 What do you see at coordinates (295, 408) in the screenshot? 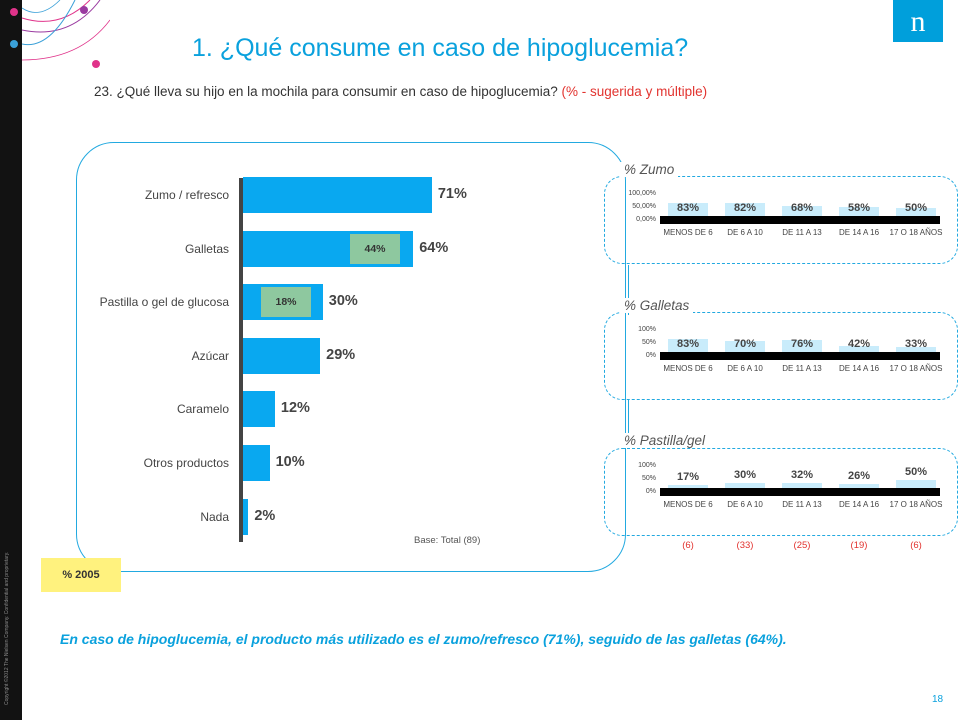
I see `bar-value-label: 12%` at bounding box center [295, 408].